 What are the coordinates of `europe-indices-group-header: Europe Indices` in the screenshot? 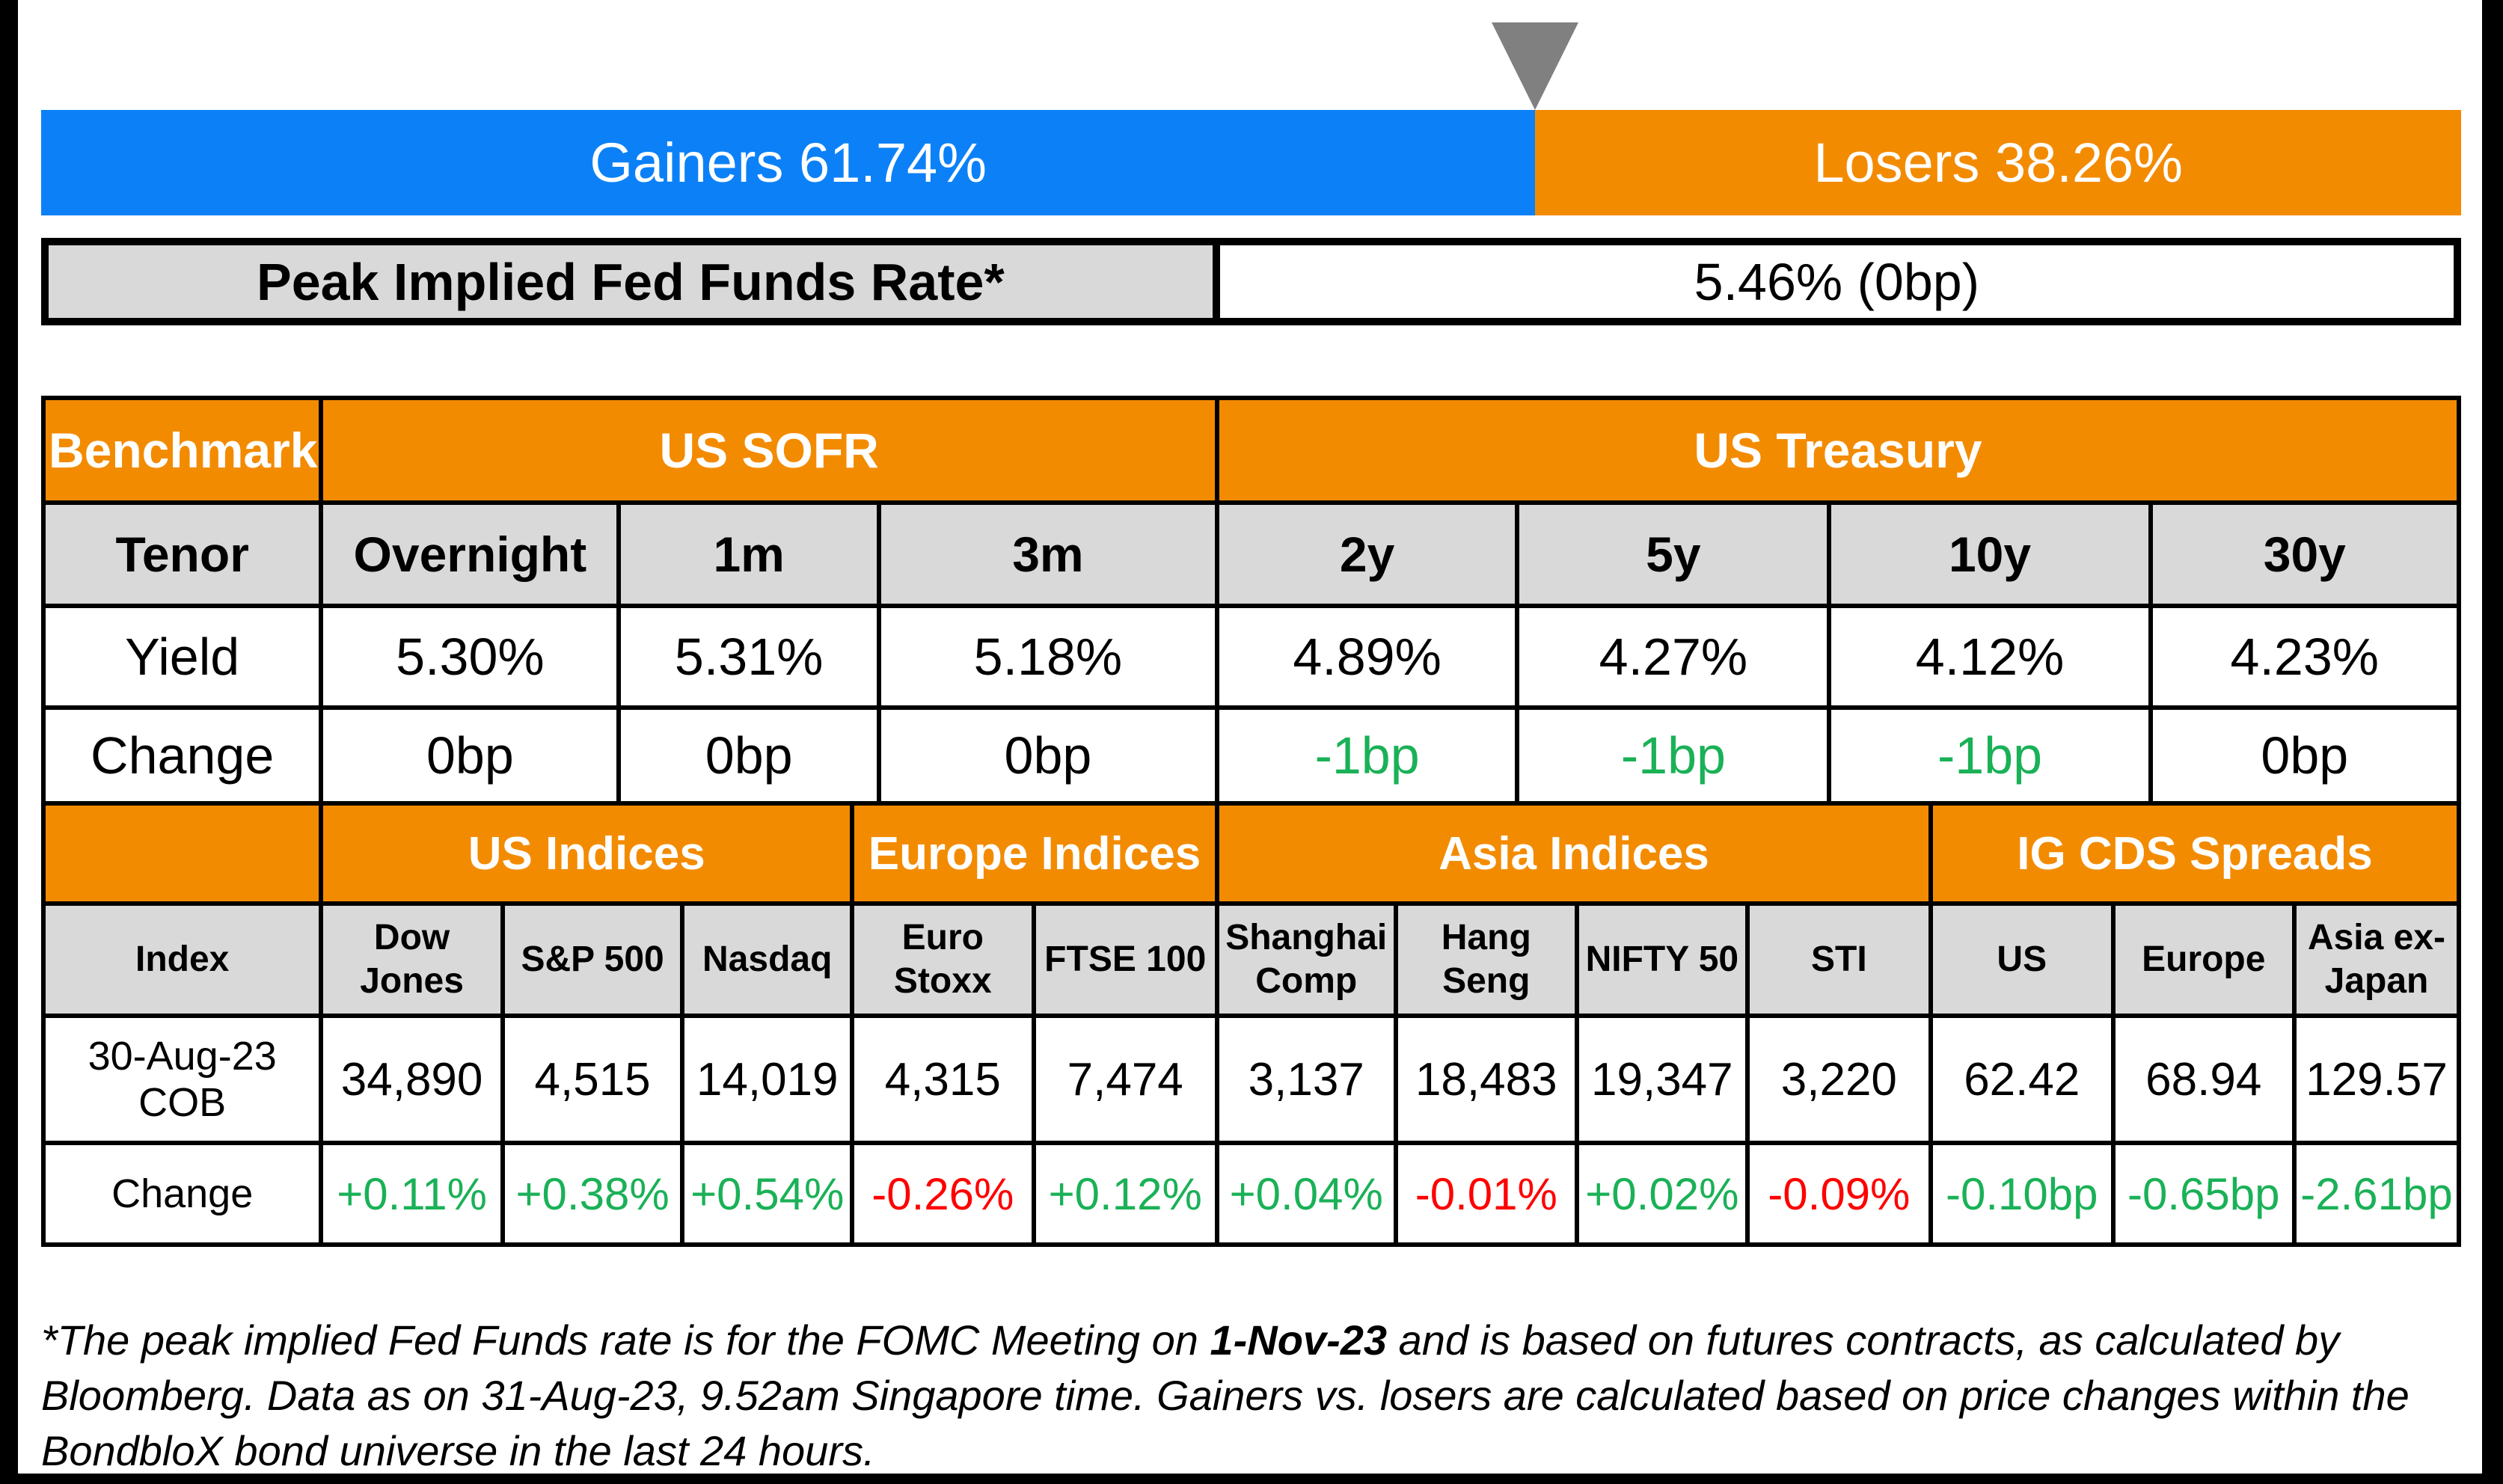 It's located at (1034, 853).